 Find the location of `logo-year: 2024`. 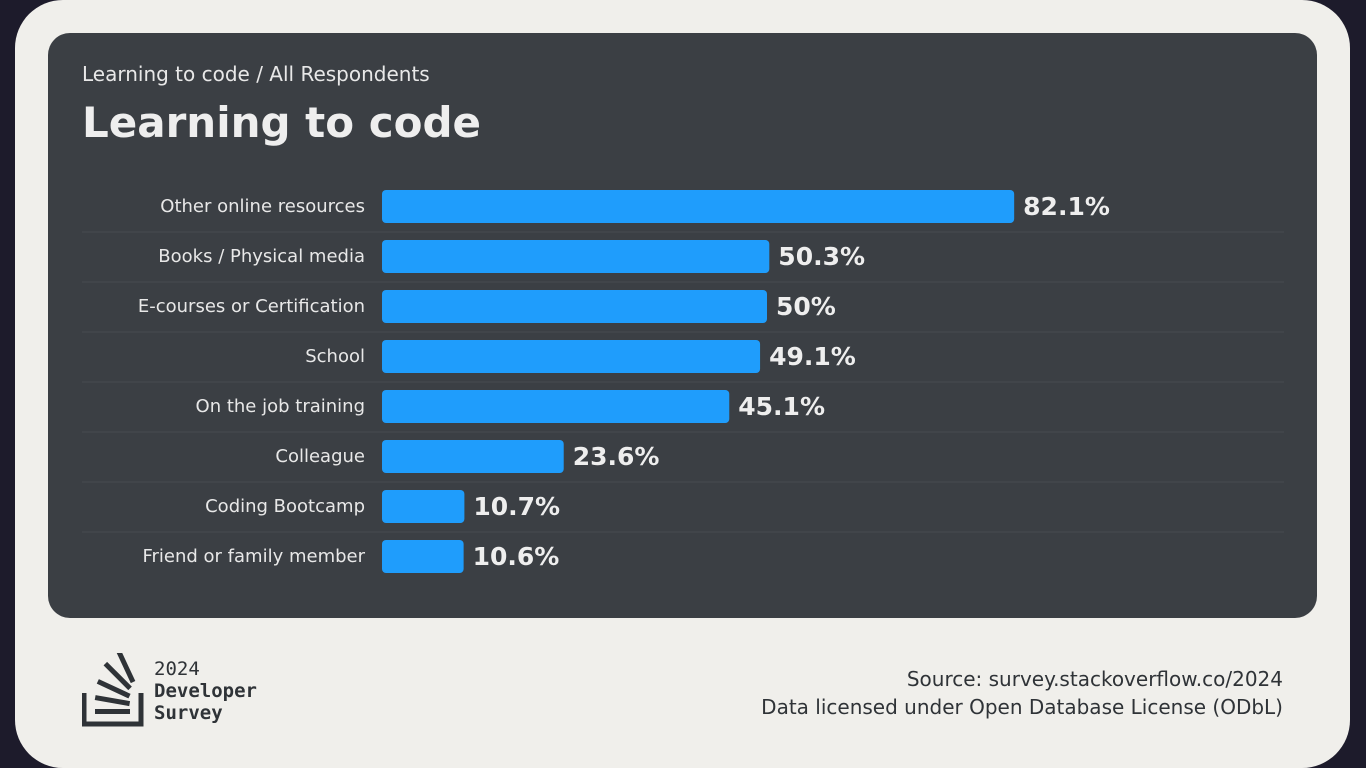

logo-year: 2024 is located at coordinates (177, 669).